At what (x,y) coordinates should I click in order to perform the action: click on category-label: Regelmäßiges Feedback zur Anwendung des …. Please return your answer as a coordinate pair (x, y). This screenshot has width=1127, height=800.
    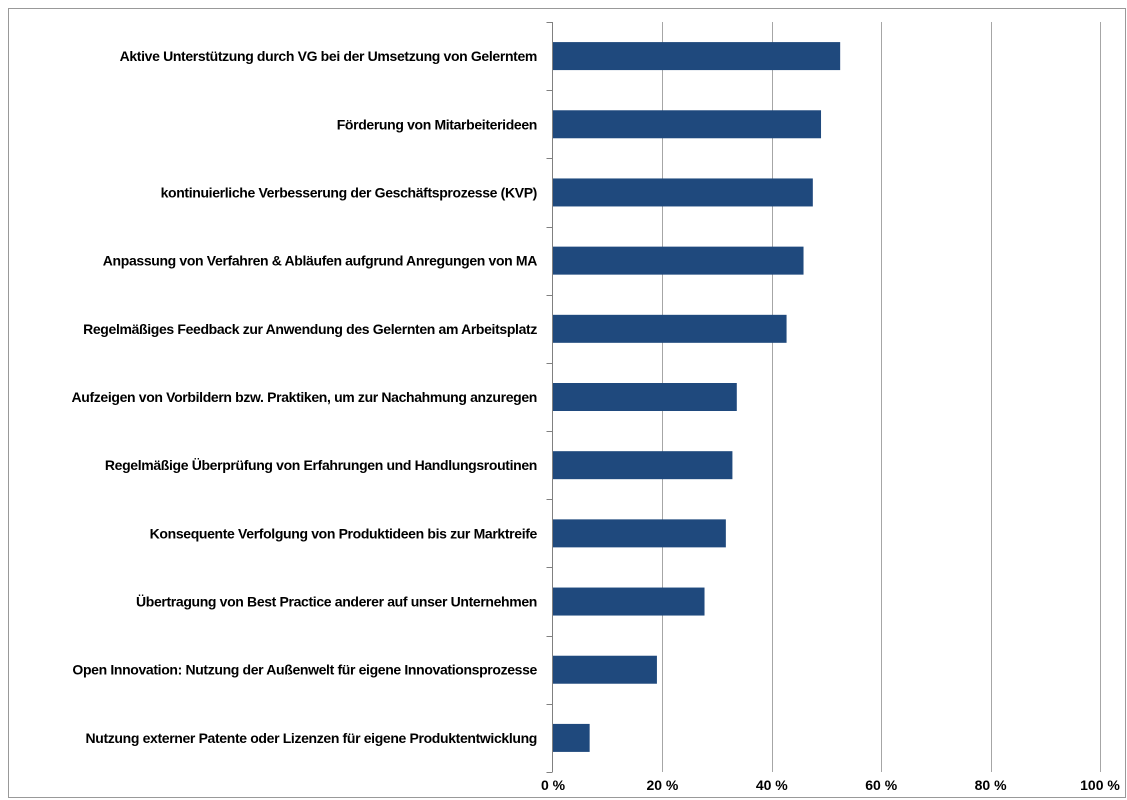
    Looking at the image, I should click on (310, 329).